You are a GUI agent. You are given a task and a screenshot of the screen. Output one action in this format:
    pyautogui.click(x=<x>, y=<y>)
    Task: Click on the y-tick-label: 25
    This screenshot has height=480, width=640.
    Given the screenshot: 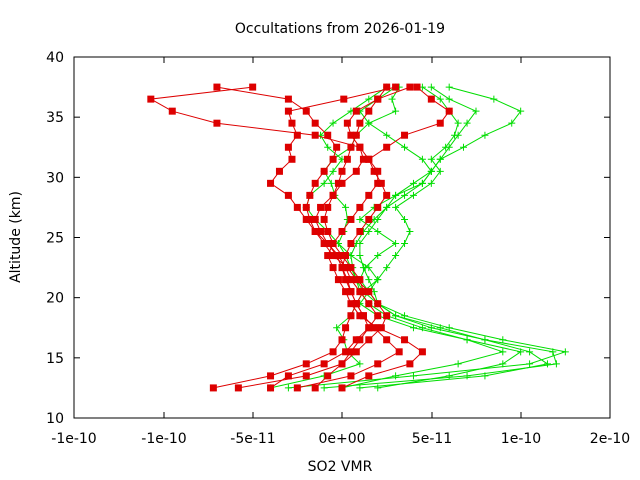 What is the action you would take?
    pyautogui.click(x=55, y=239)
    